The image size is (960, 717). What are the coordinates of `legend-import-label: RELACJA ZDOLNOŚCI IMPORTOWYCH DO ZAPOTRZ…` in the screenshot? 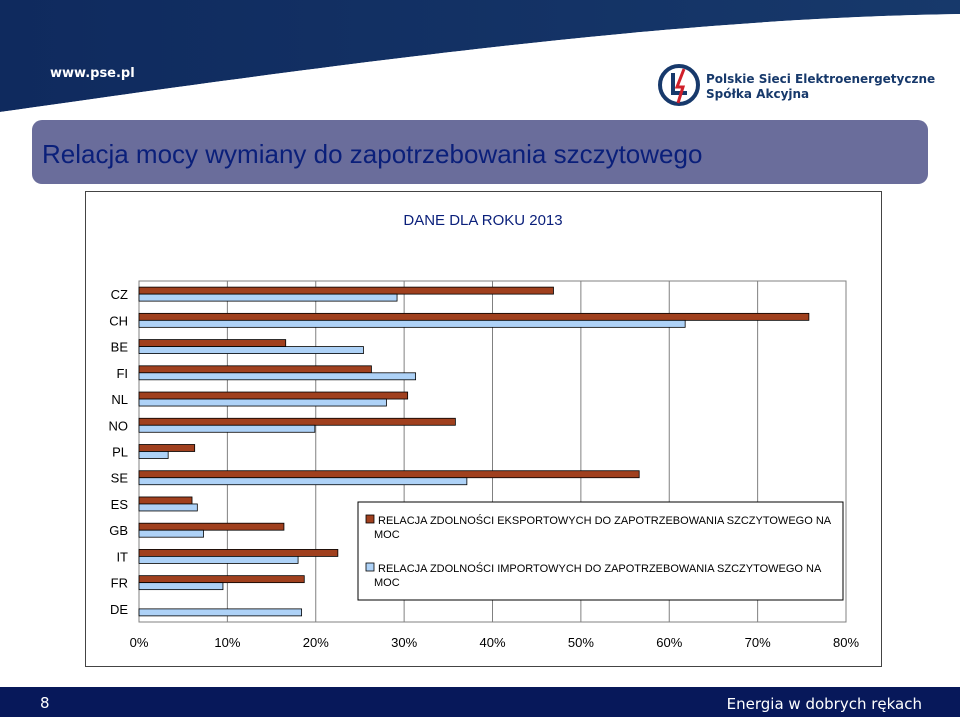 It's located at (598, 575).